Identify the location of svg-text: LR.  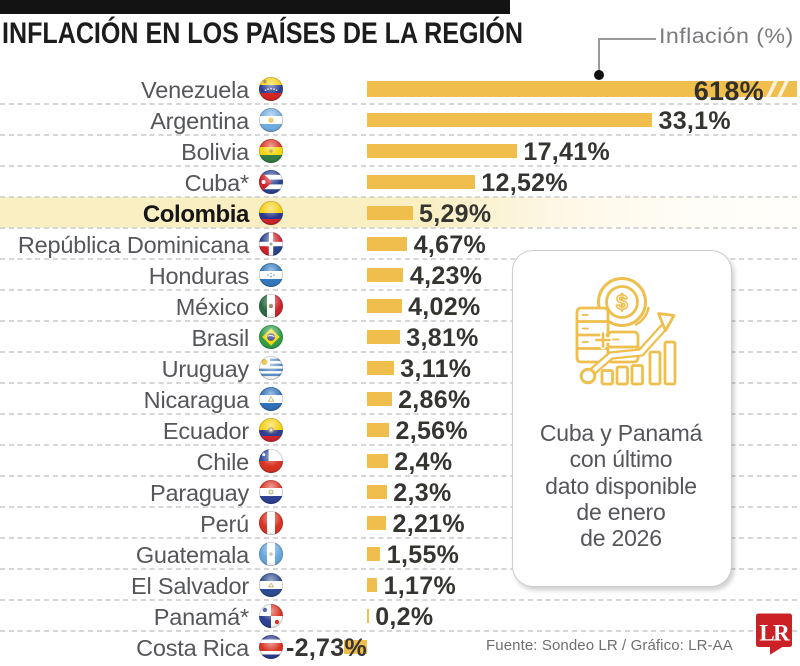
(774, 632).